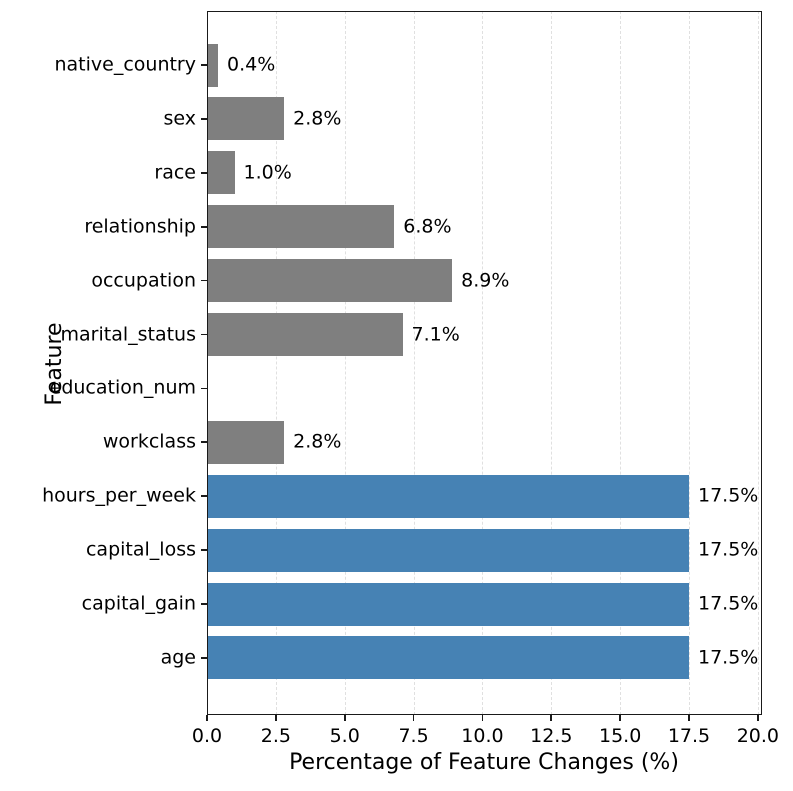 This screenshot has height=791, width=793. Describe the element at coordinates (413, 736) in the screenshot. I see `xtick-label-7.5: 7.5` at that location.